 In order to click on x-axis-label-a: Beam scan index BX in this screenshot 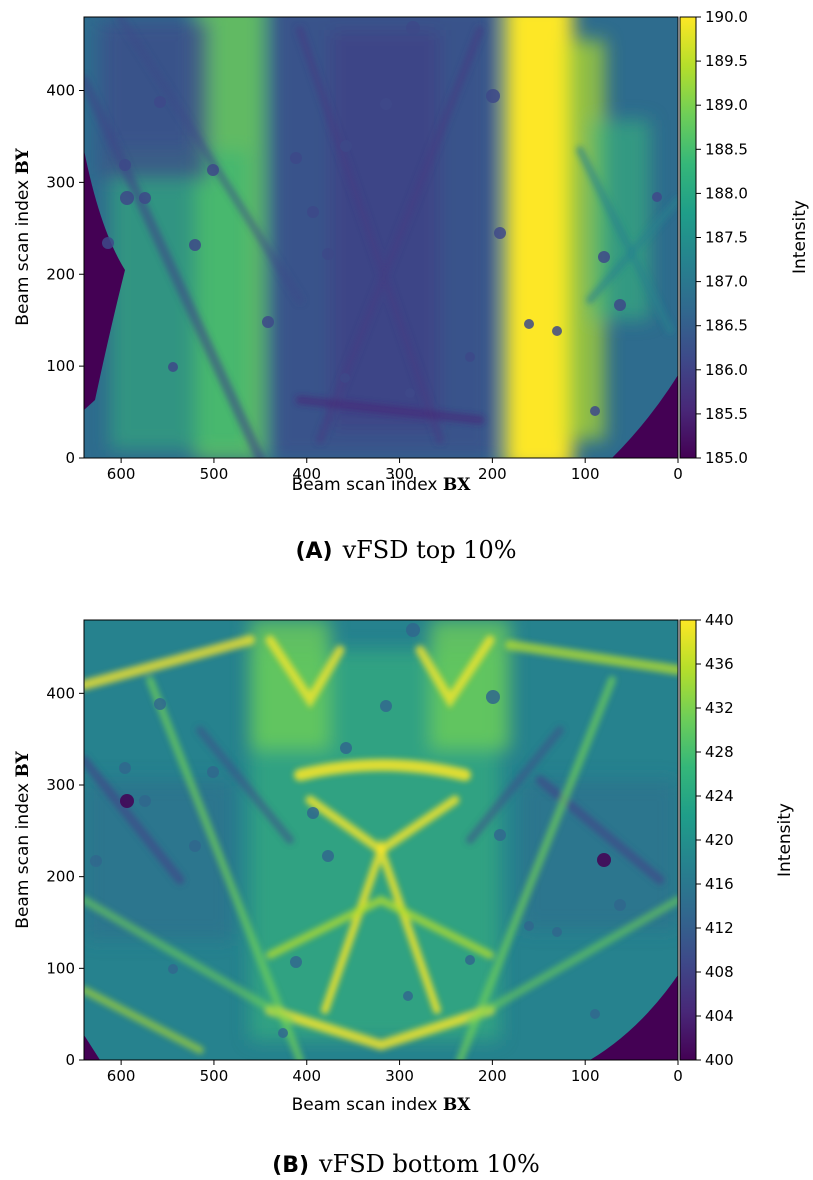, I will do `click(382, 485)`.